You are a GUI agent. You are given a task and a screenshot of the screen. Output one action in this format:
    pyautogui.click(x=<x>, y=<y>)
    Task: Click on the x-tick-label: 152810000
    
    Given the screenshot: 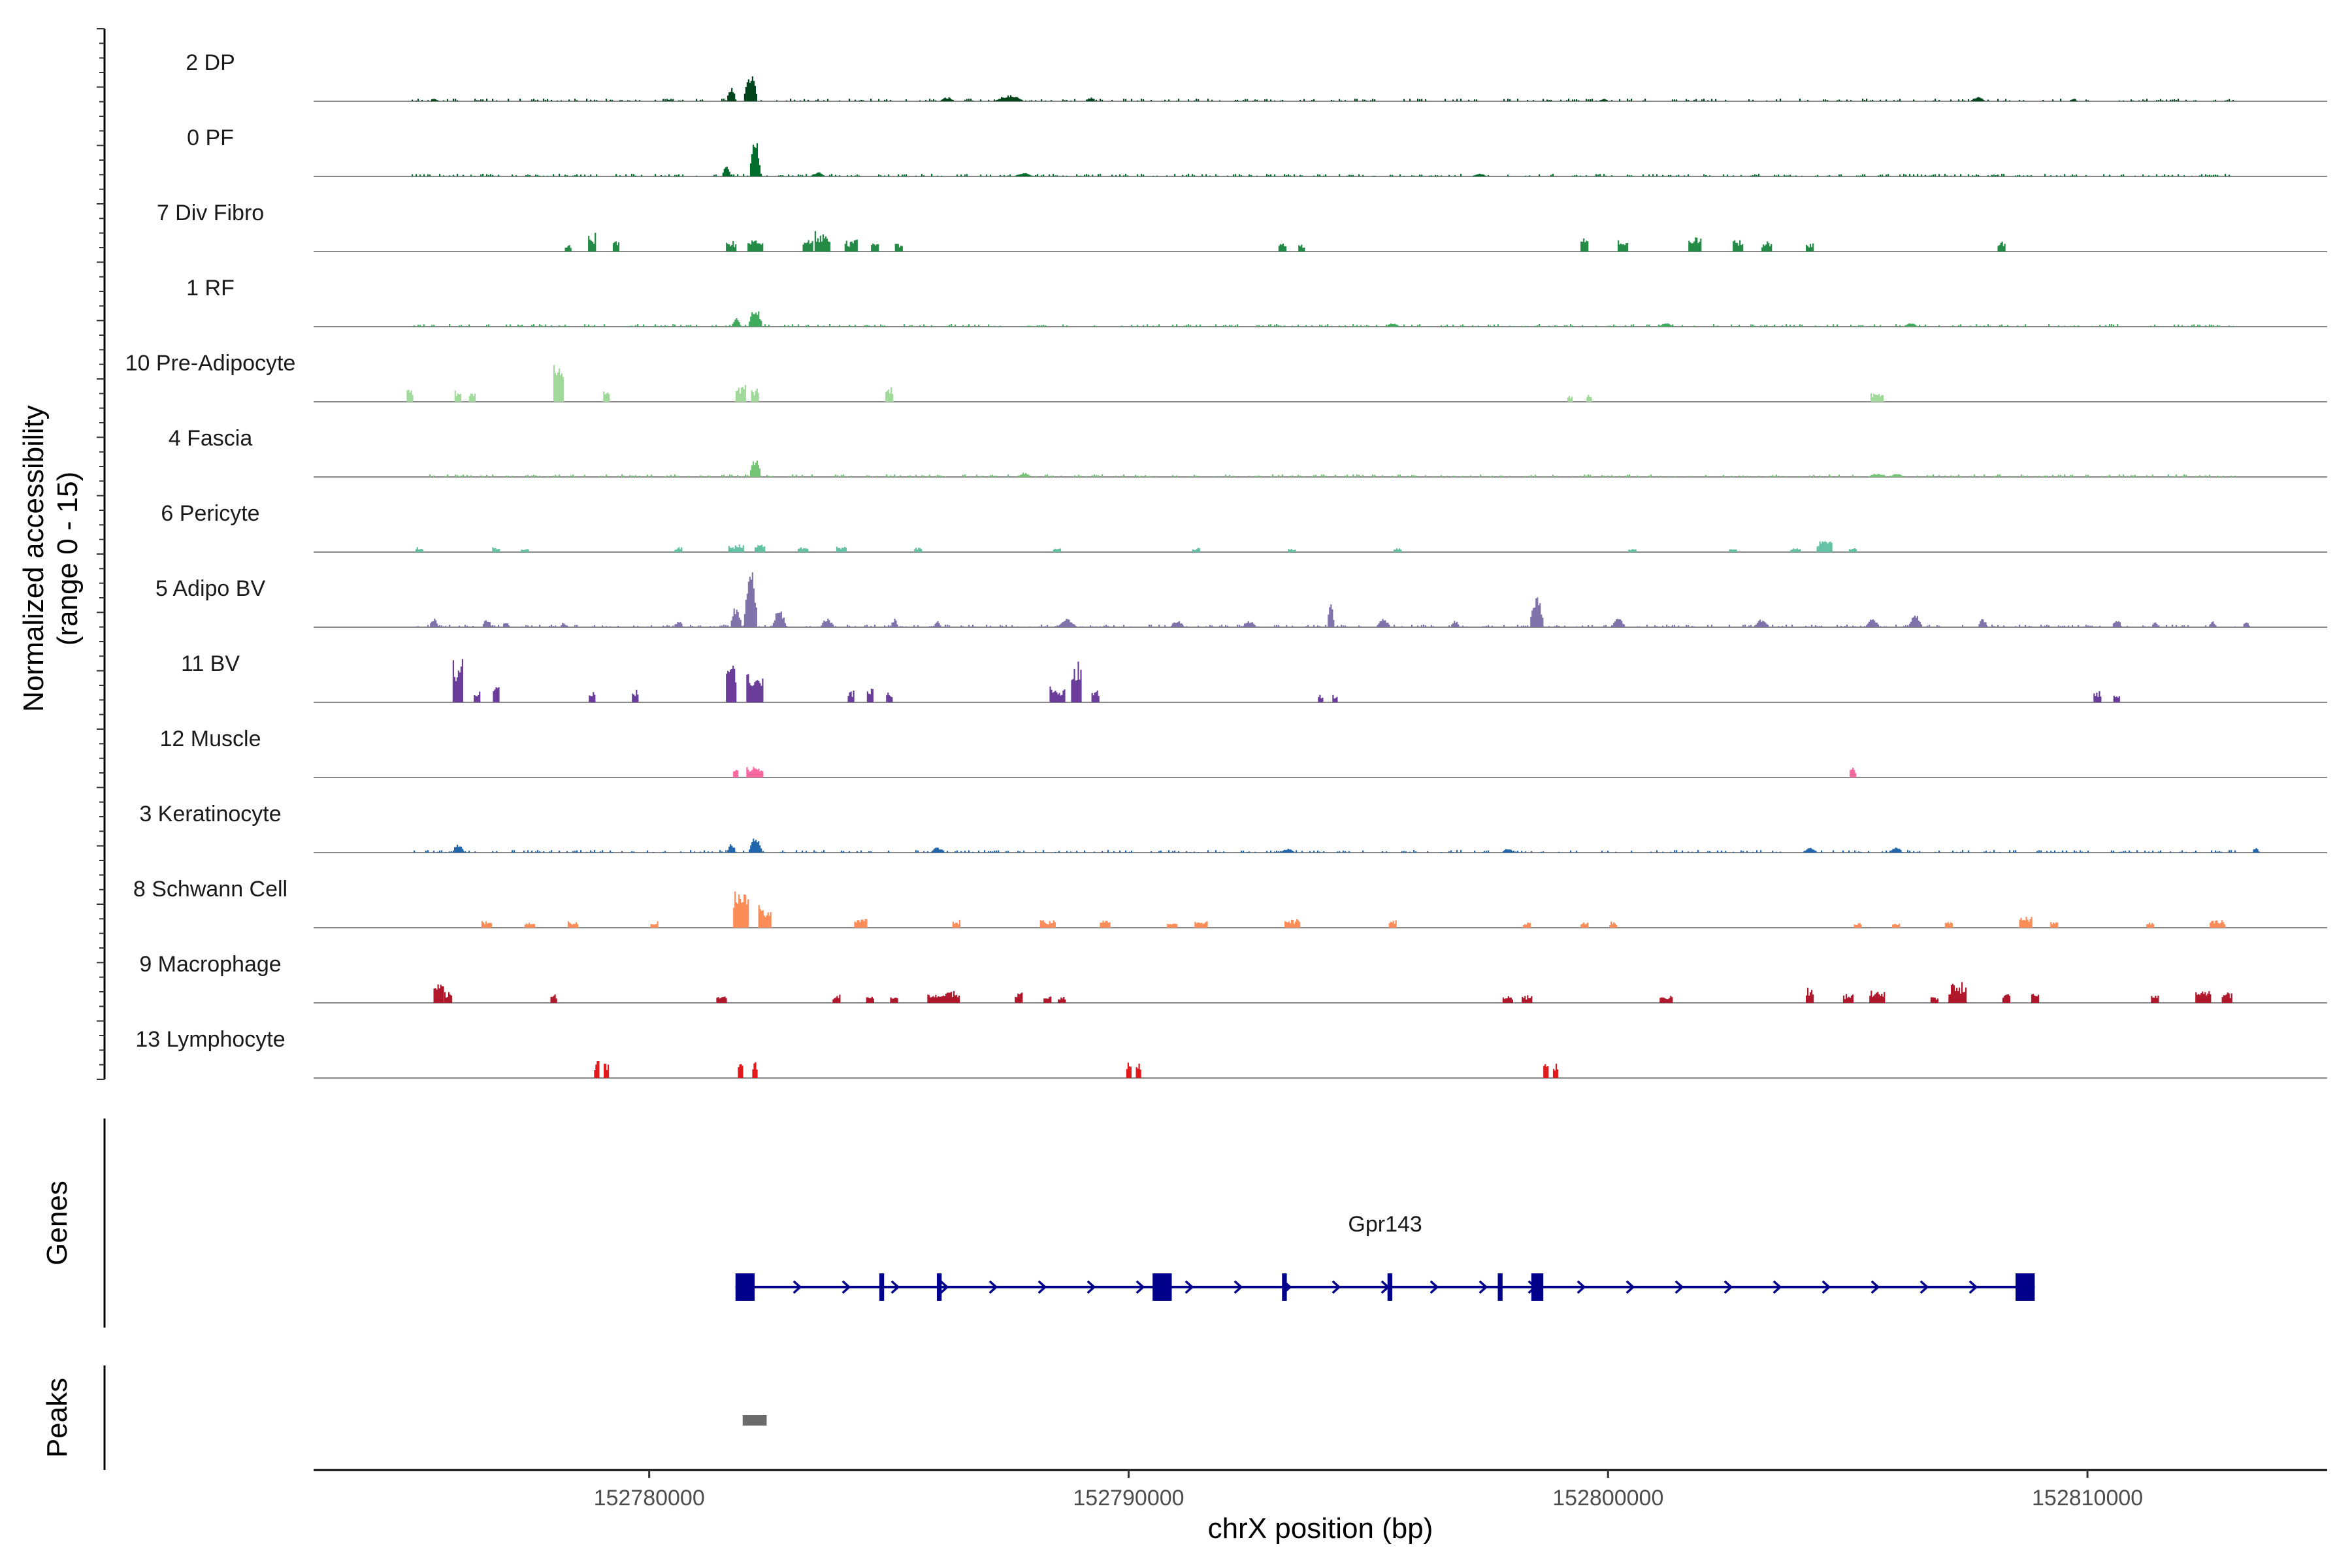 What is the action you would take?
    pyautogui.click(x=2087, y=1498)
    